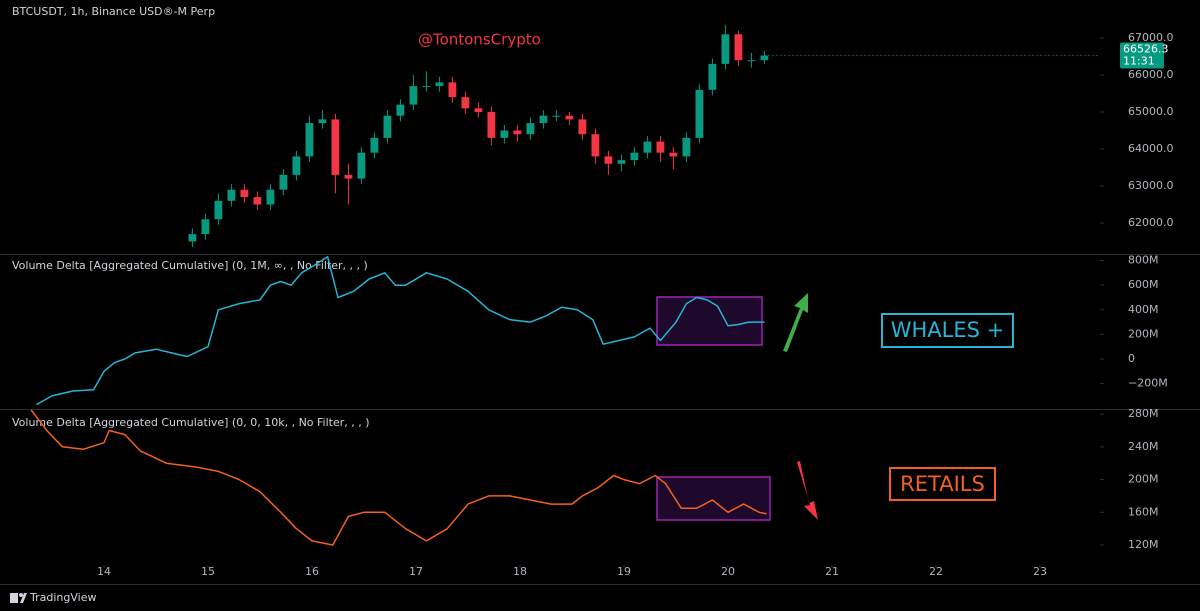 This screenshot has height=611, width=1200. I want to click on retails-label: RETAILS, so click(942, 484).